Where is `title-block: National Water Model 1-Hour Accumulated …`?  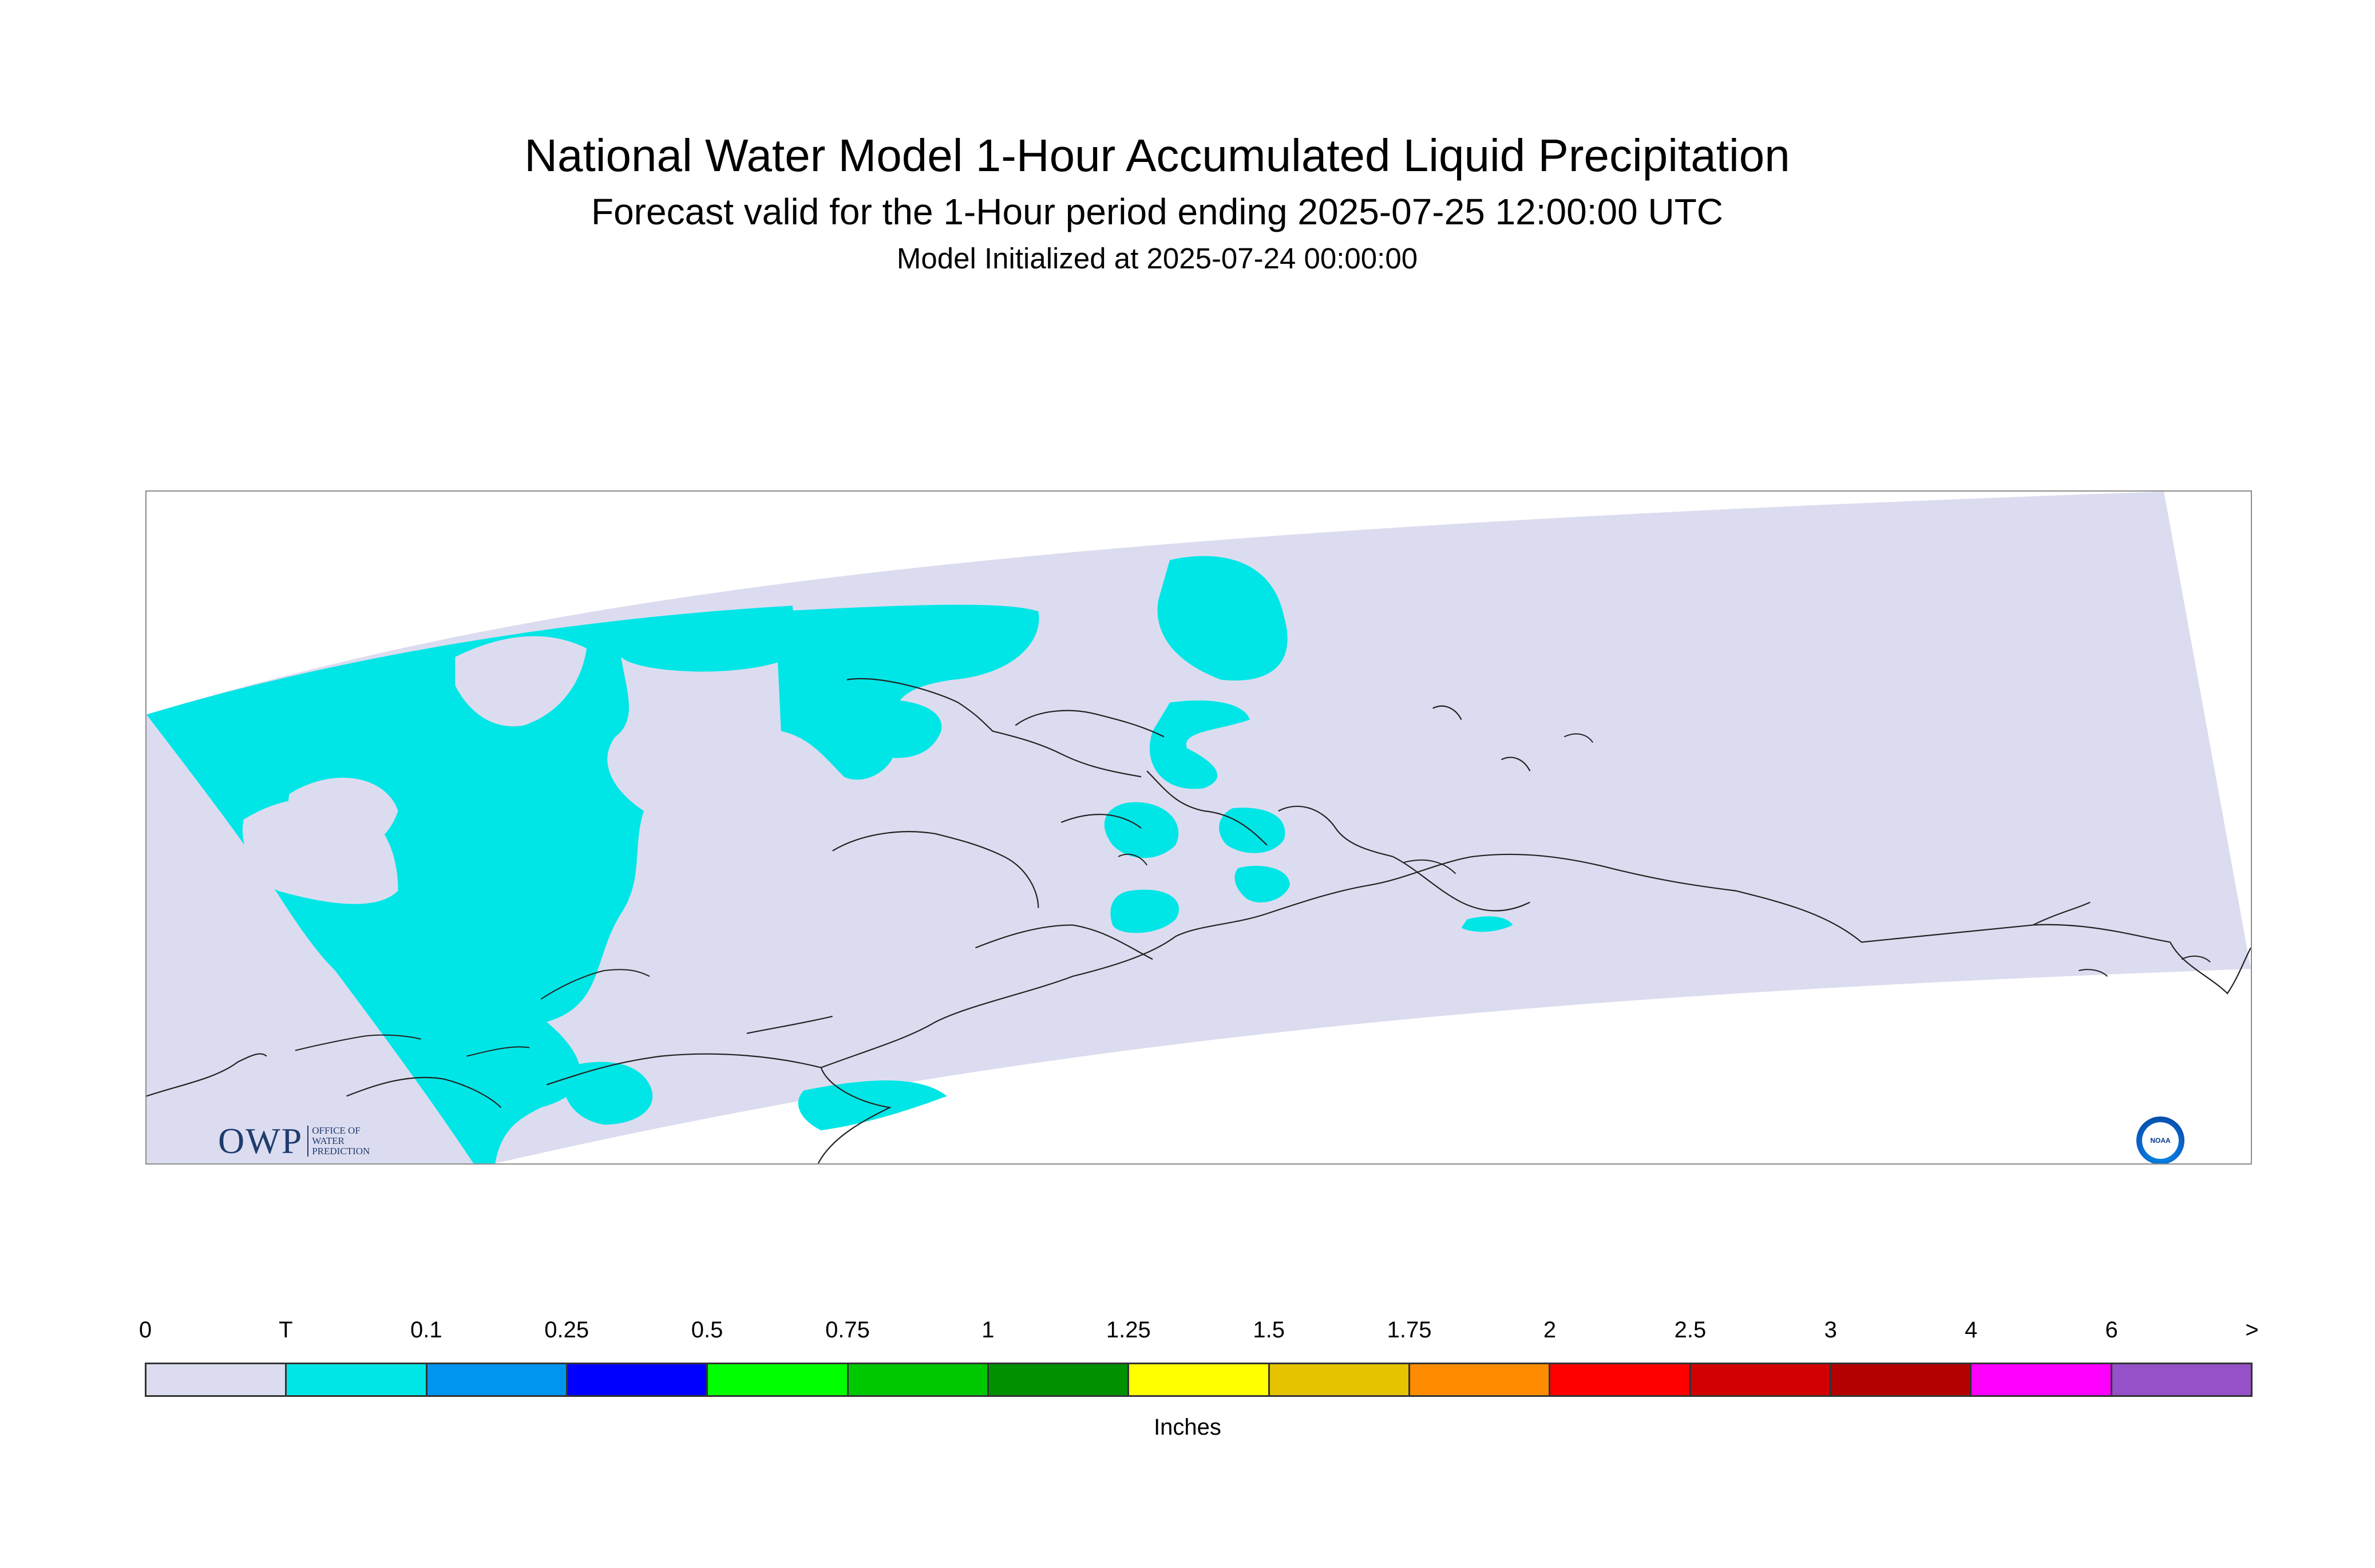
title-block: National Water Model 1-Hour Accumulated … is located at coordinates (1157, 202).